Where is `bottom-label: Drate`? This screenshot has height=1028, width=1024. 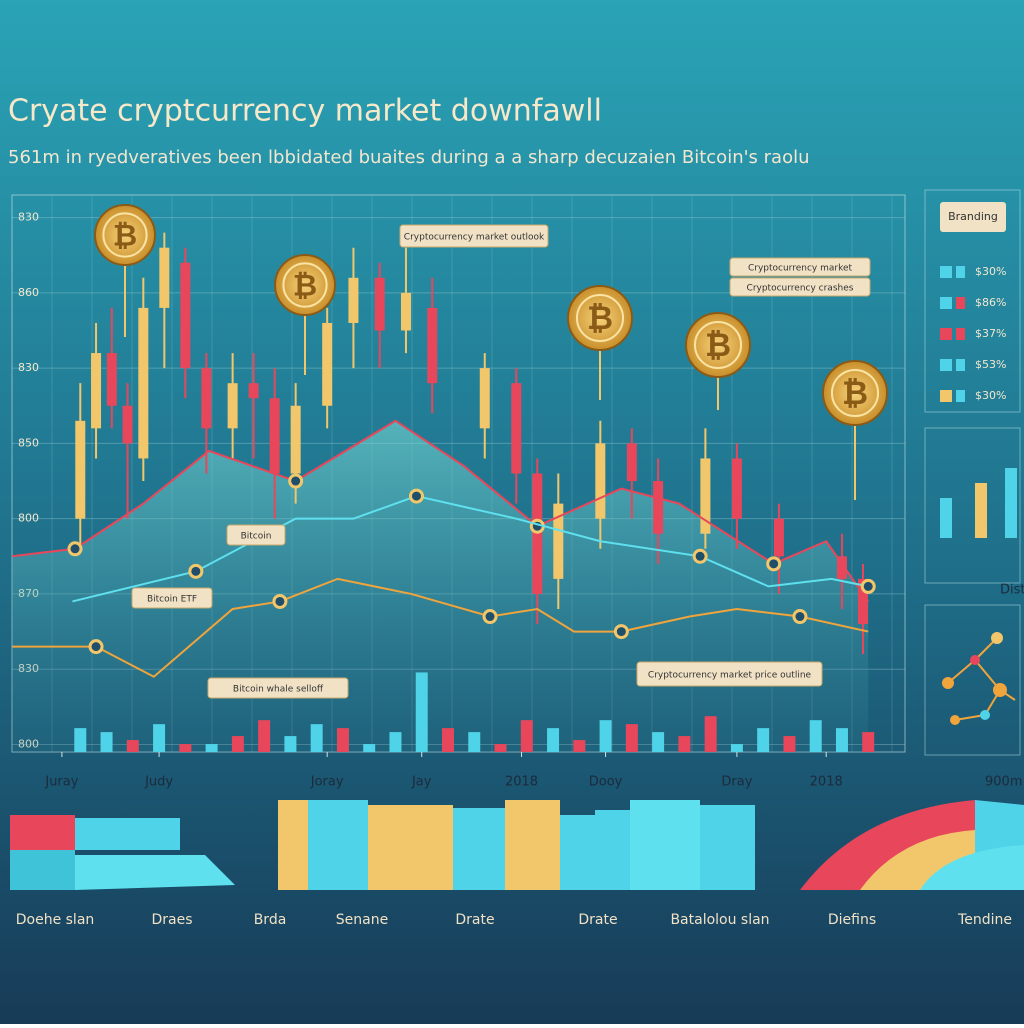 bottom-label: Drate is located at coordinates (597, 920).